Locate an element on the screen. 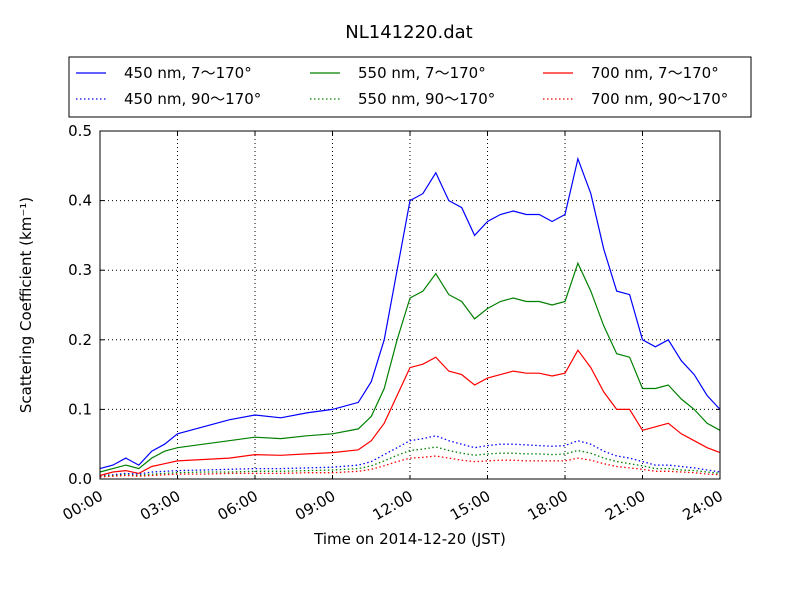 Image resolution: width=800 pixels, height=600 pixels. x-tick-label: 00:00 is located at coordinates (83, 505).